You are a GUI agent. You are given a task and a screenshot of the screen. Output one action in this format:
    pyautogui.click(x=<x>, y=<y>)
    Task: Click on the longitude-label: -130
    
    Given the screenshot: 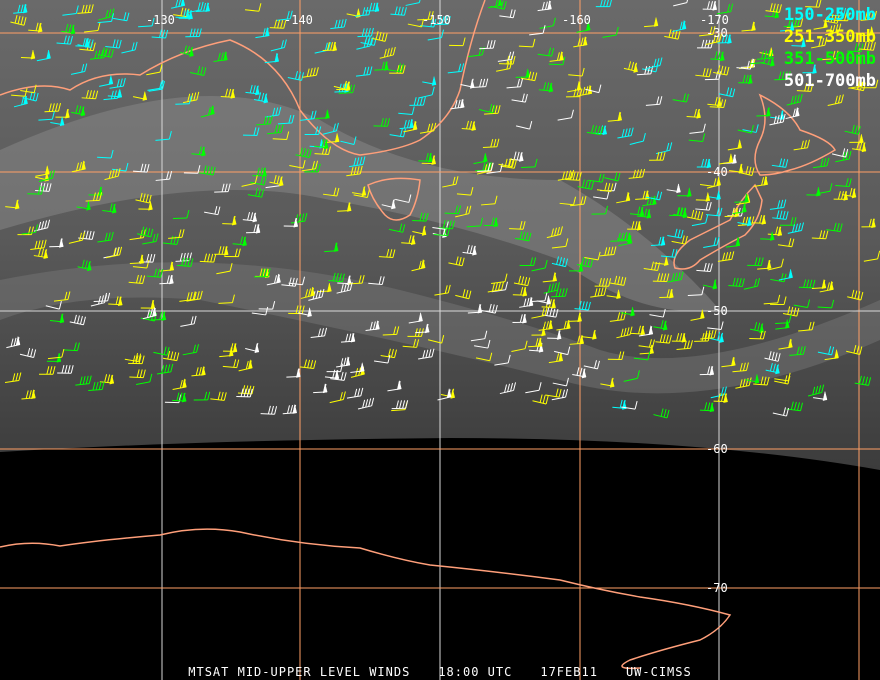 What is the action you would take?
    pyautogui.click(x=160, y=20)
    